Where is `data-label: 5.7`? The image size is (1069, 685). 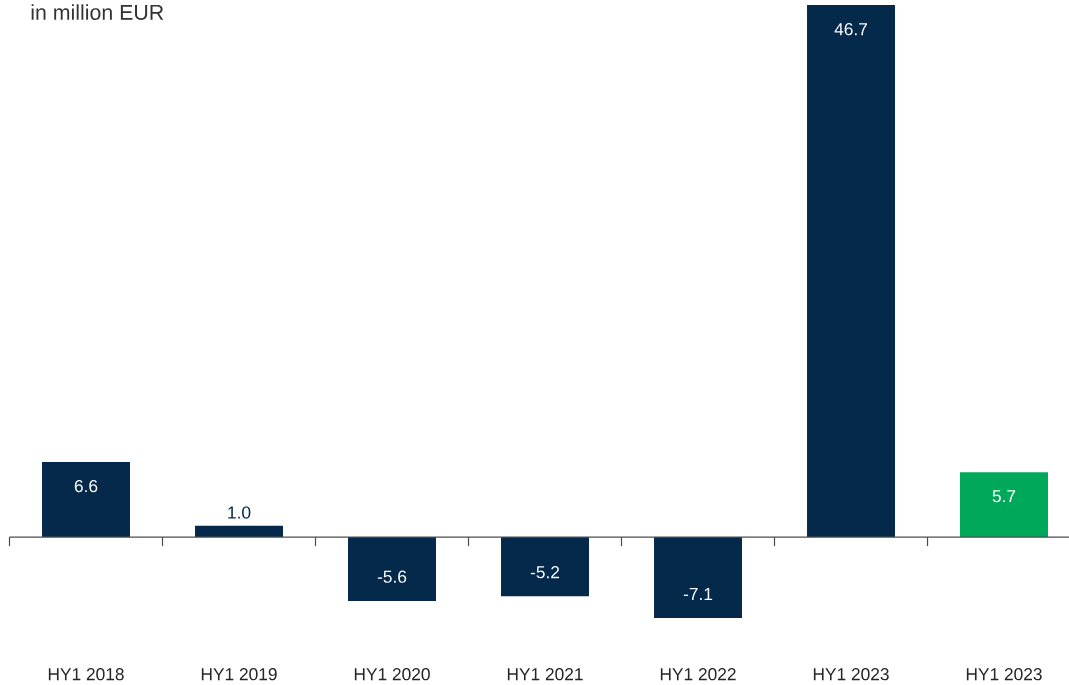 data-label: 5.7 is located at coordinates (1004, 496).